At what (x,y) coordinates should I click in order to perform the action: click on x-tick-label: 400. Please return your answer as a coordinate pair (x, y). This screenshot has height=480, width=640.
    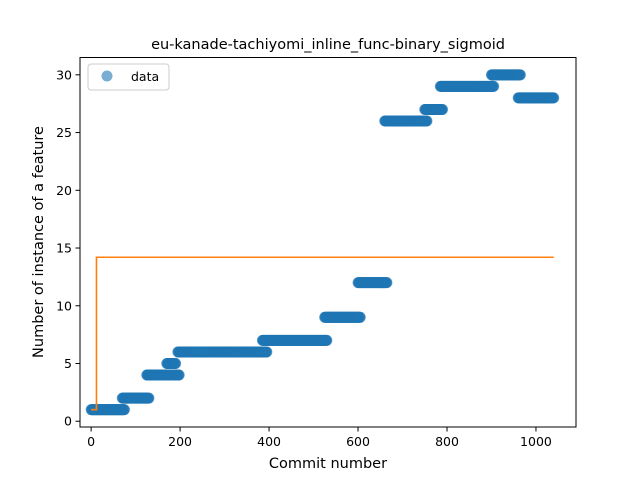
    Looking at the image, I should click on (269, 441).